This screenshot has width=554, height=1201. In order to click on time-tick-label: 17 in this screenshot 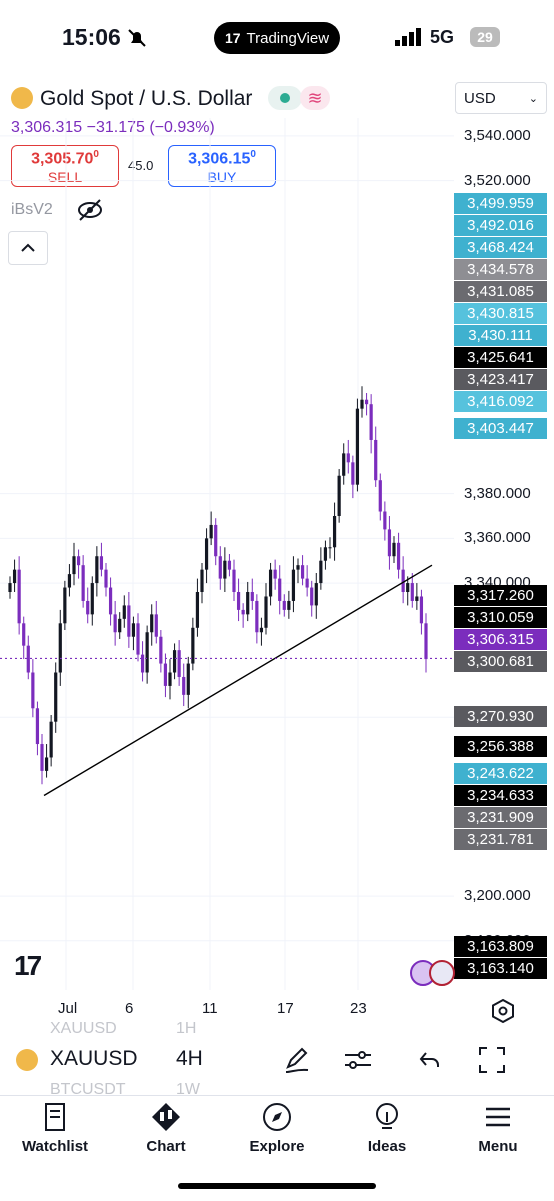, I will do `click(285, 1008)`.